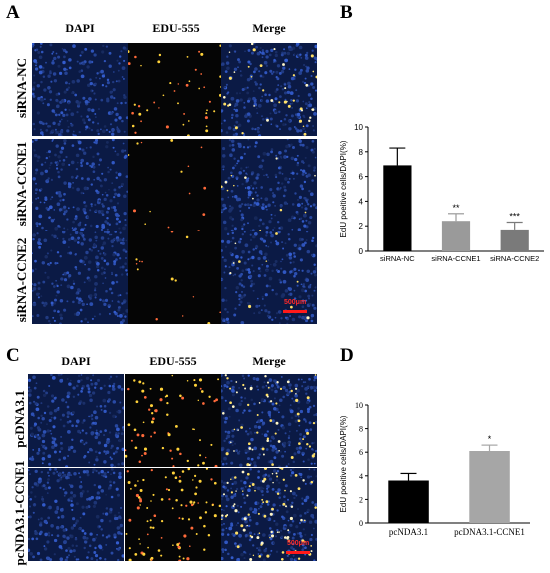 The width and height of the screenshot is (550, 573). Describe the element at coordinates (19, 513) in the screenshot. I see `panel-c-row-label-pcdna-ccne1: pcNDA3.1-CCNE1` at that location.